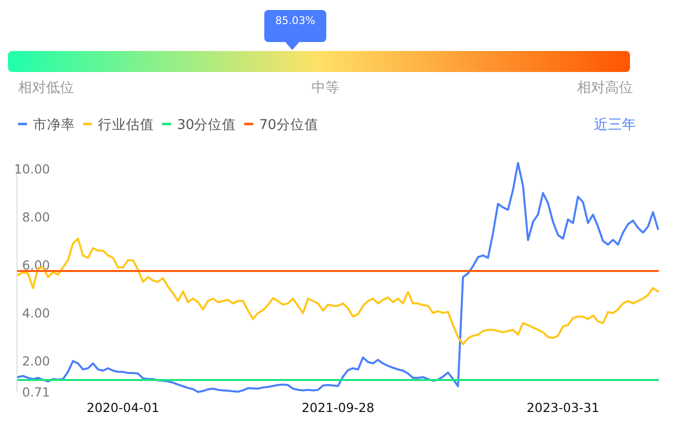 This screenshot has width=686, height=442. I want to click on y-tick-label: 0.71, so click(36, 392).